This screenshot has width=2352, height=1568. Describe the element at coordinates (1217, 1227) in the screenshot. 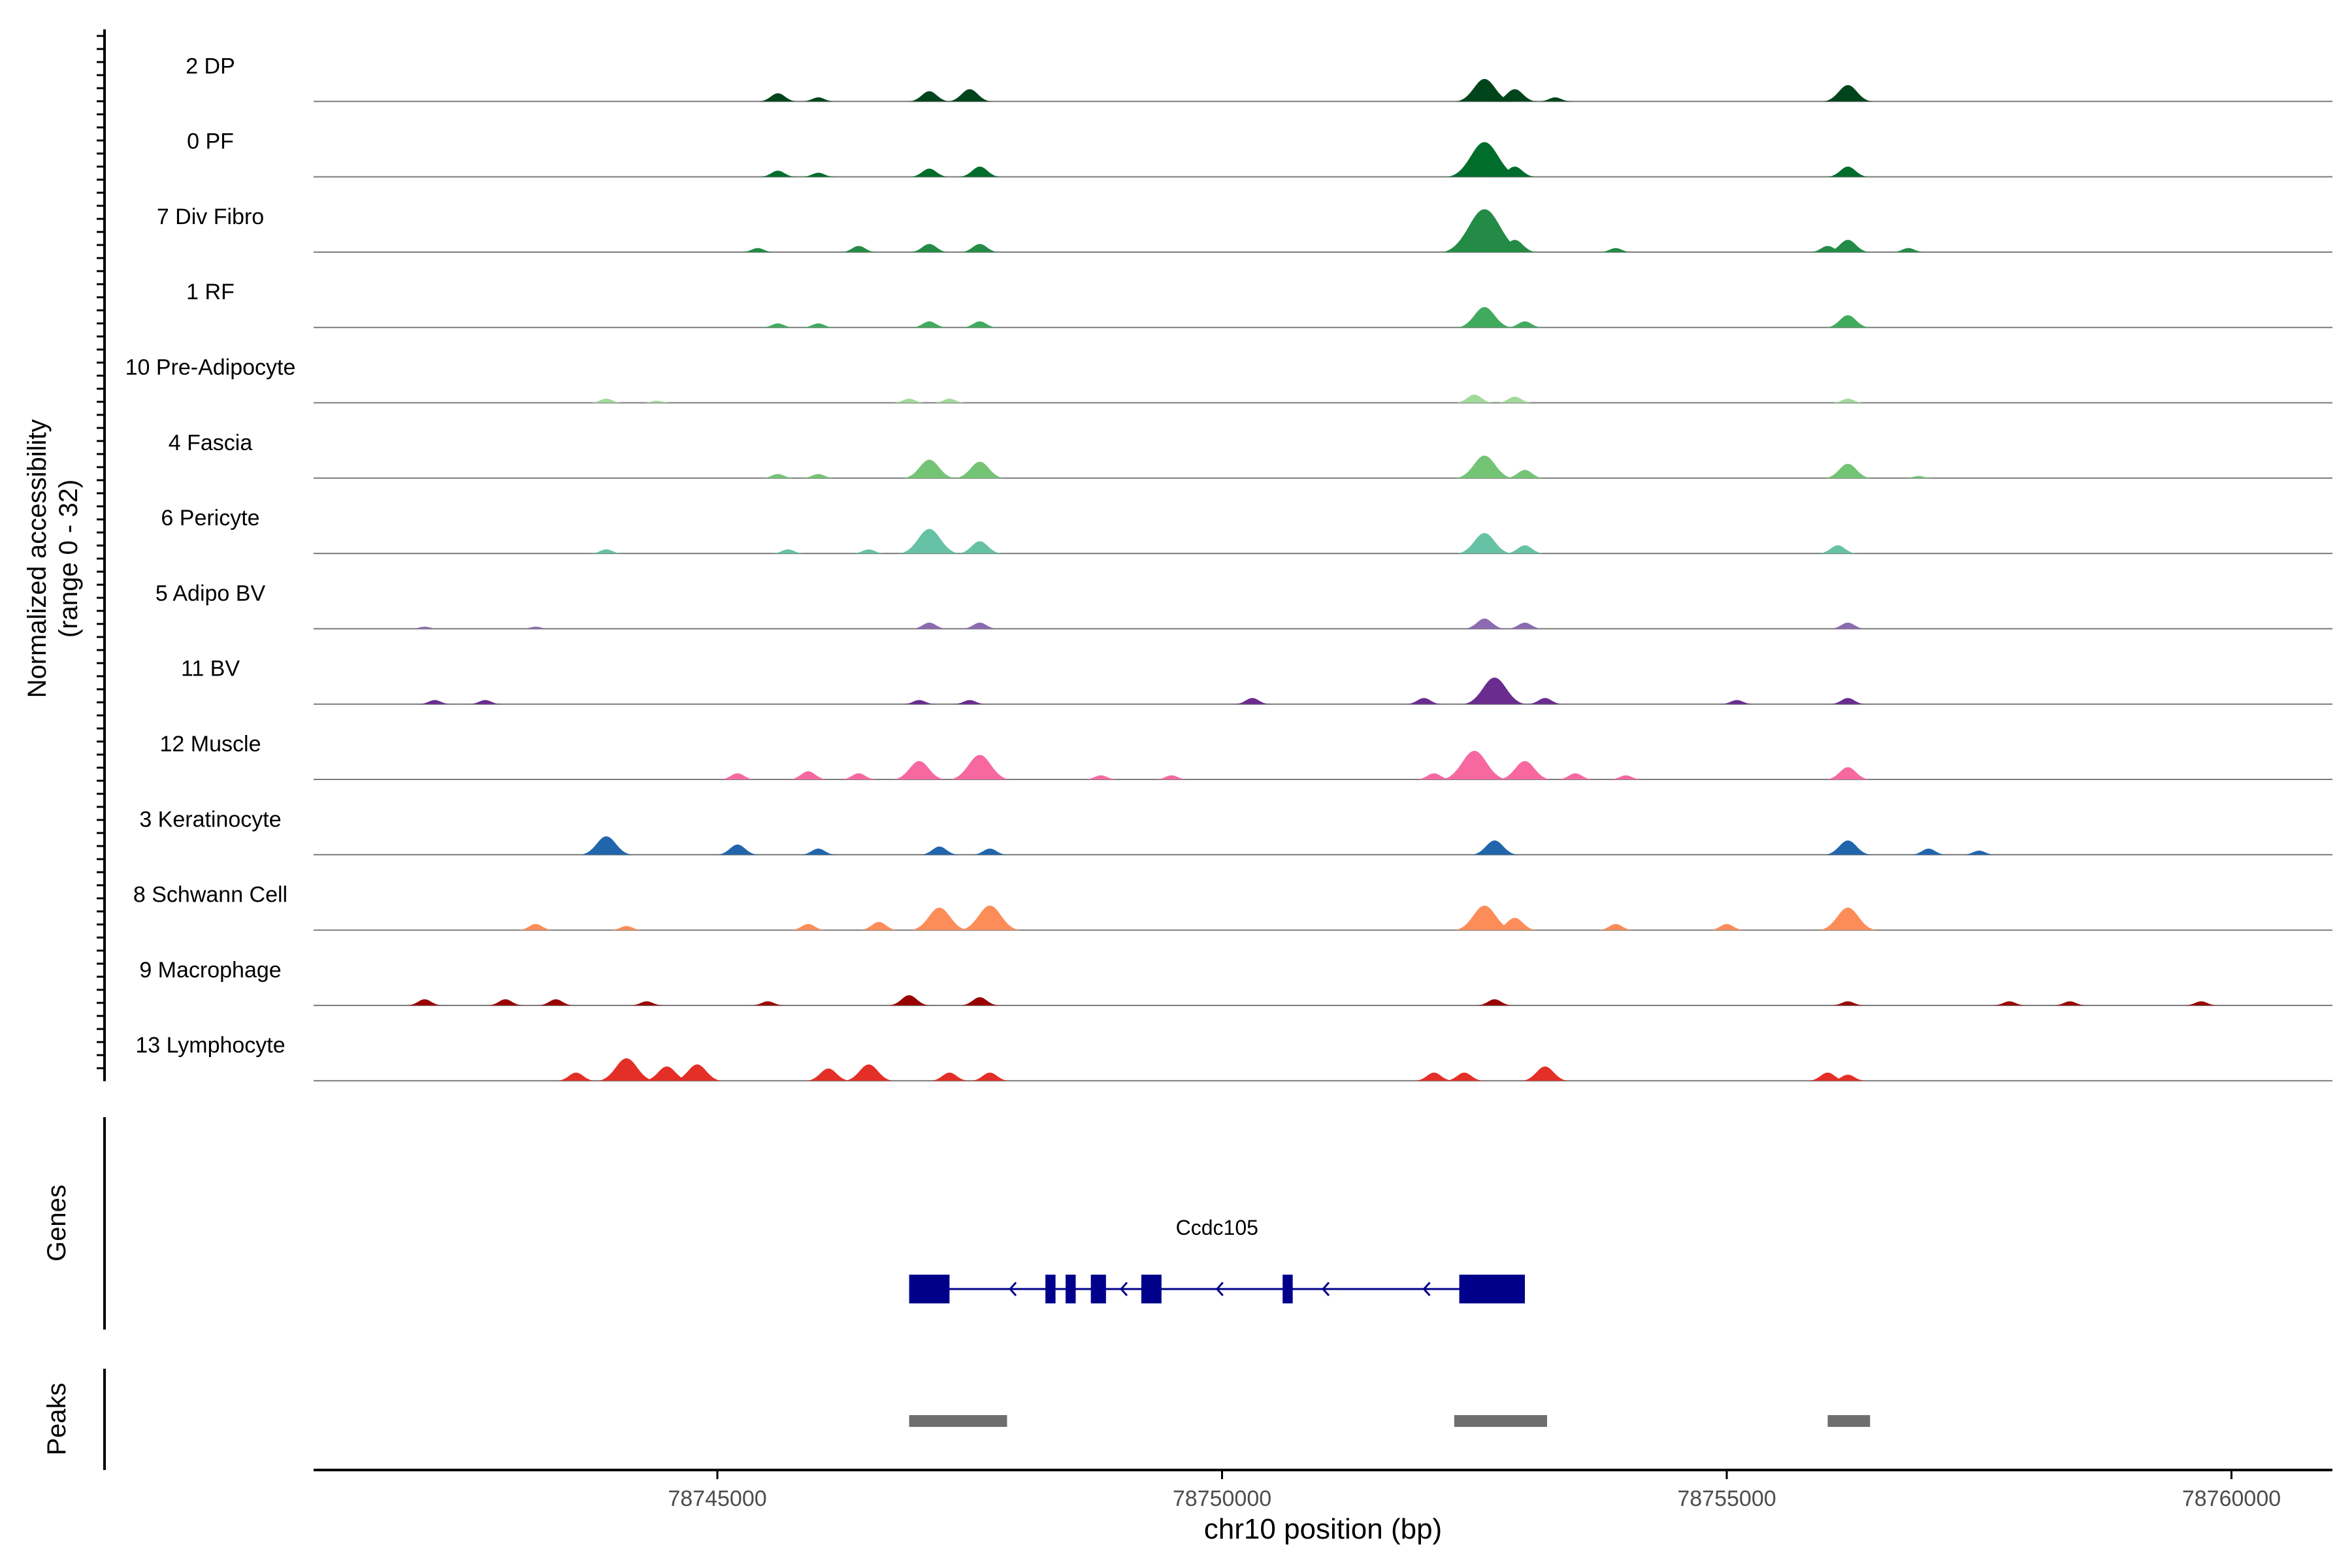

I see `gene-name-label: Ccdc105` at that location.